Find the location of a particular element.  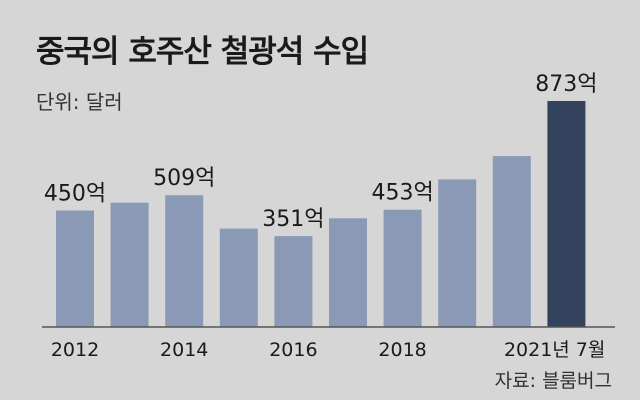

bar-2020 is located at coordinates (511, 241).